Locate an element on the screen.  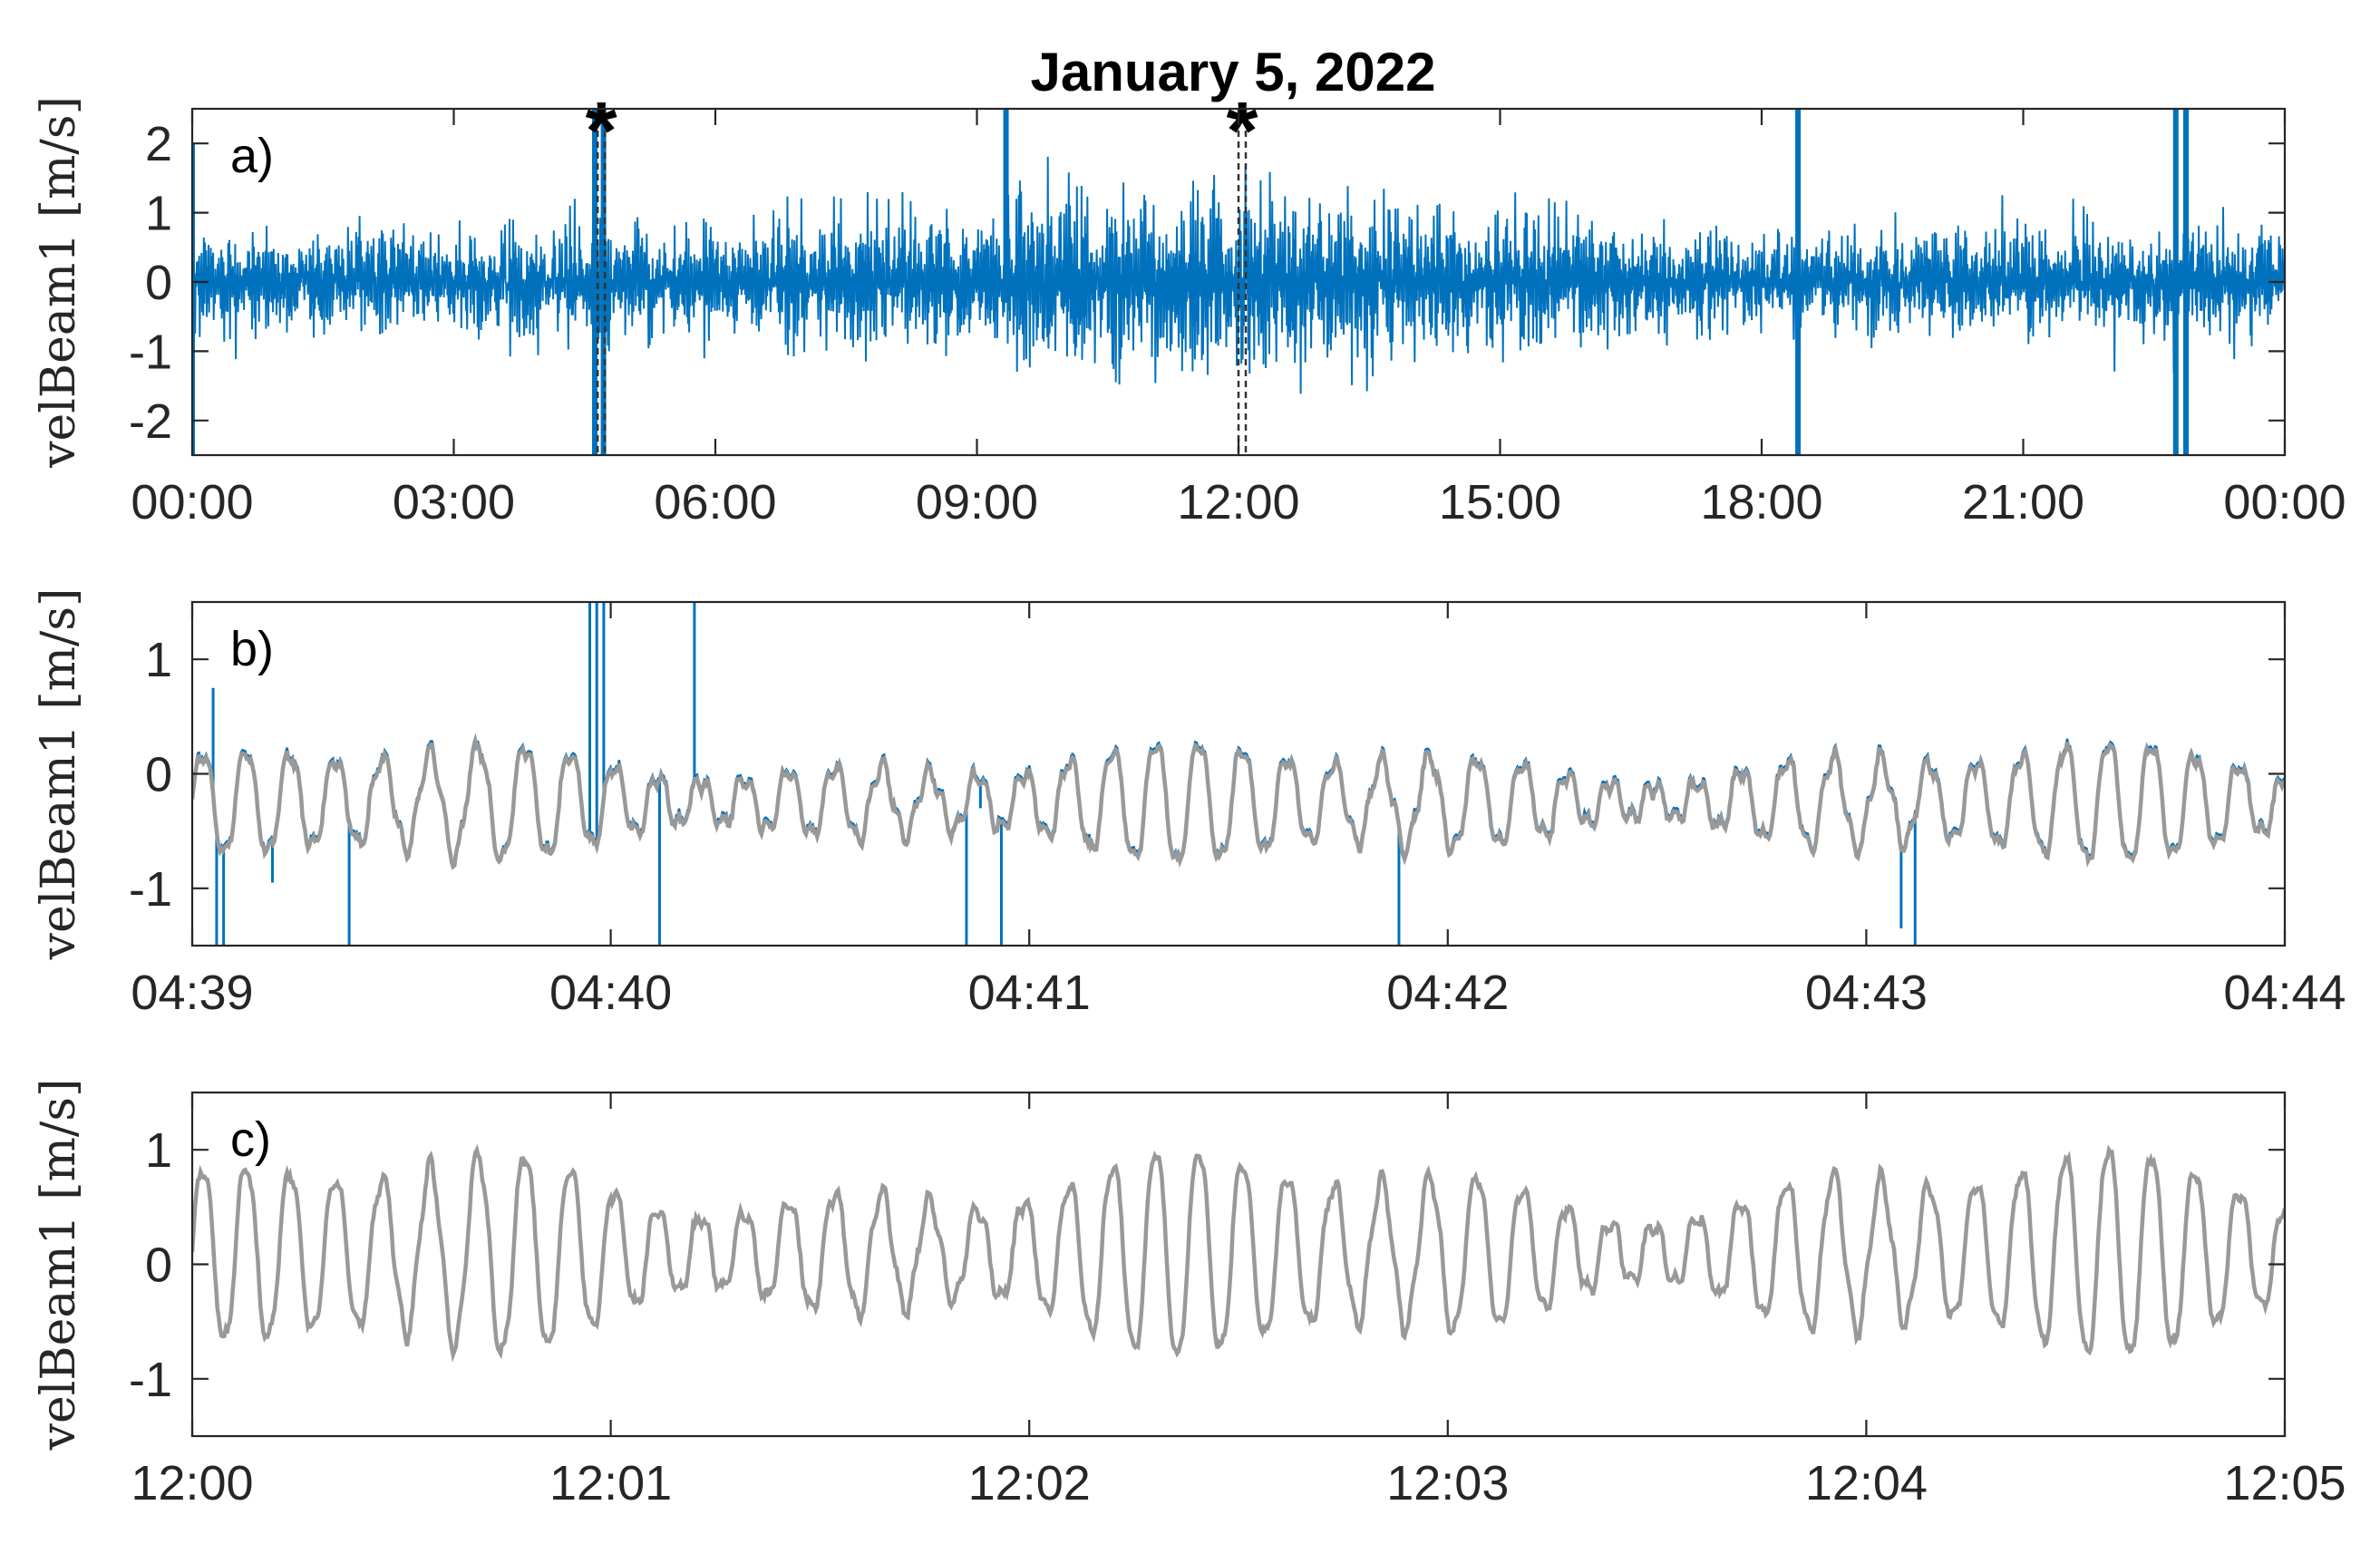
xtick-label: 06:00 is located at coordinates (715, 502).